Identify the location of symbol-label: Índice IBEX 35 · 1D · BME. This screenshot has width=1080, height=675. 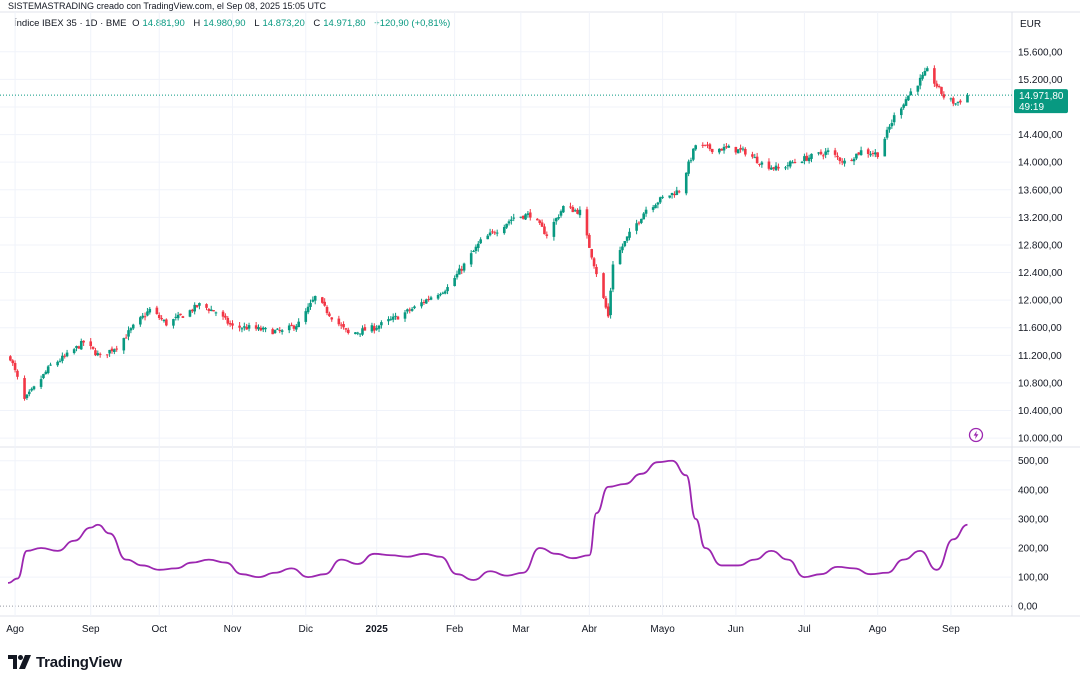
(70, 23).